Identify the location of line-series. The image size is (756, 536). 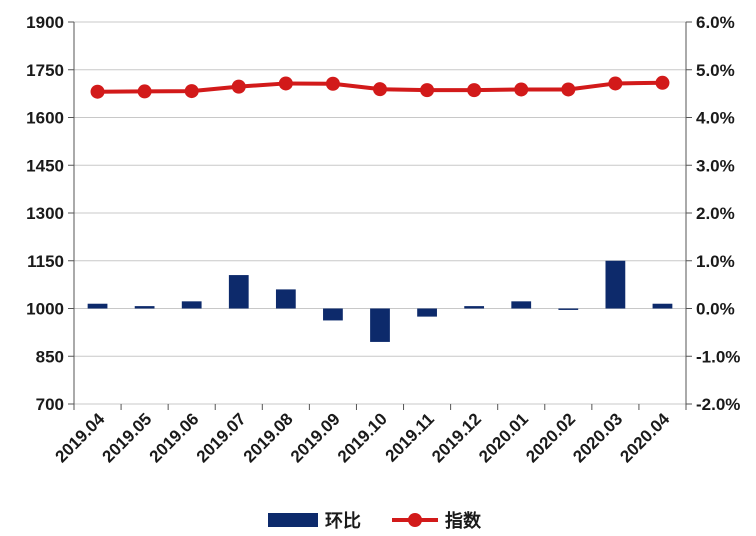
(380, 87).